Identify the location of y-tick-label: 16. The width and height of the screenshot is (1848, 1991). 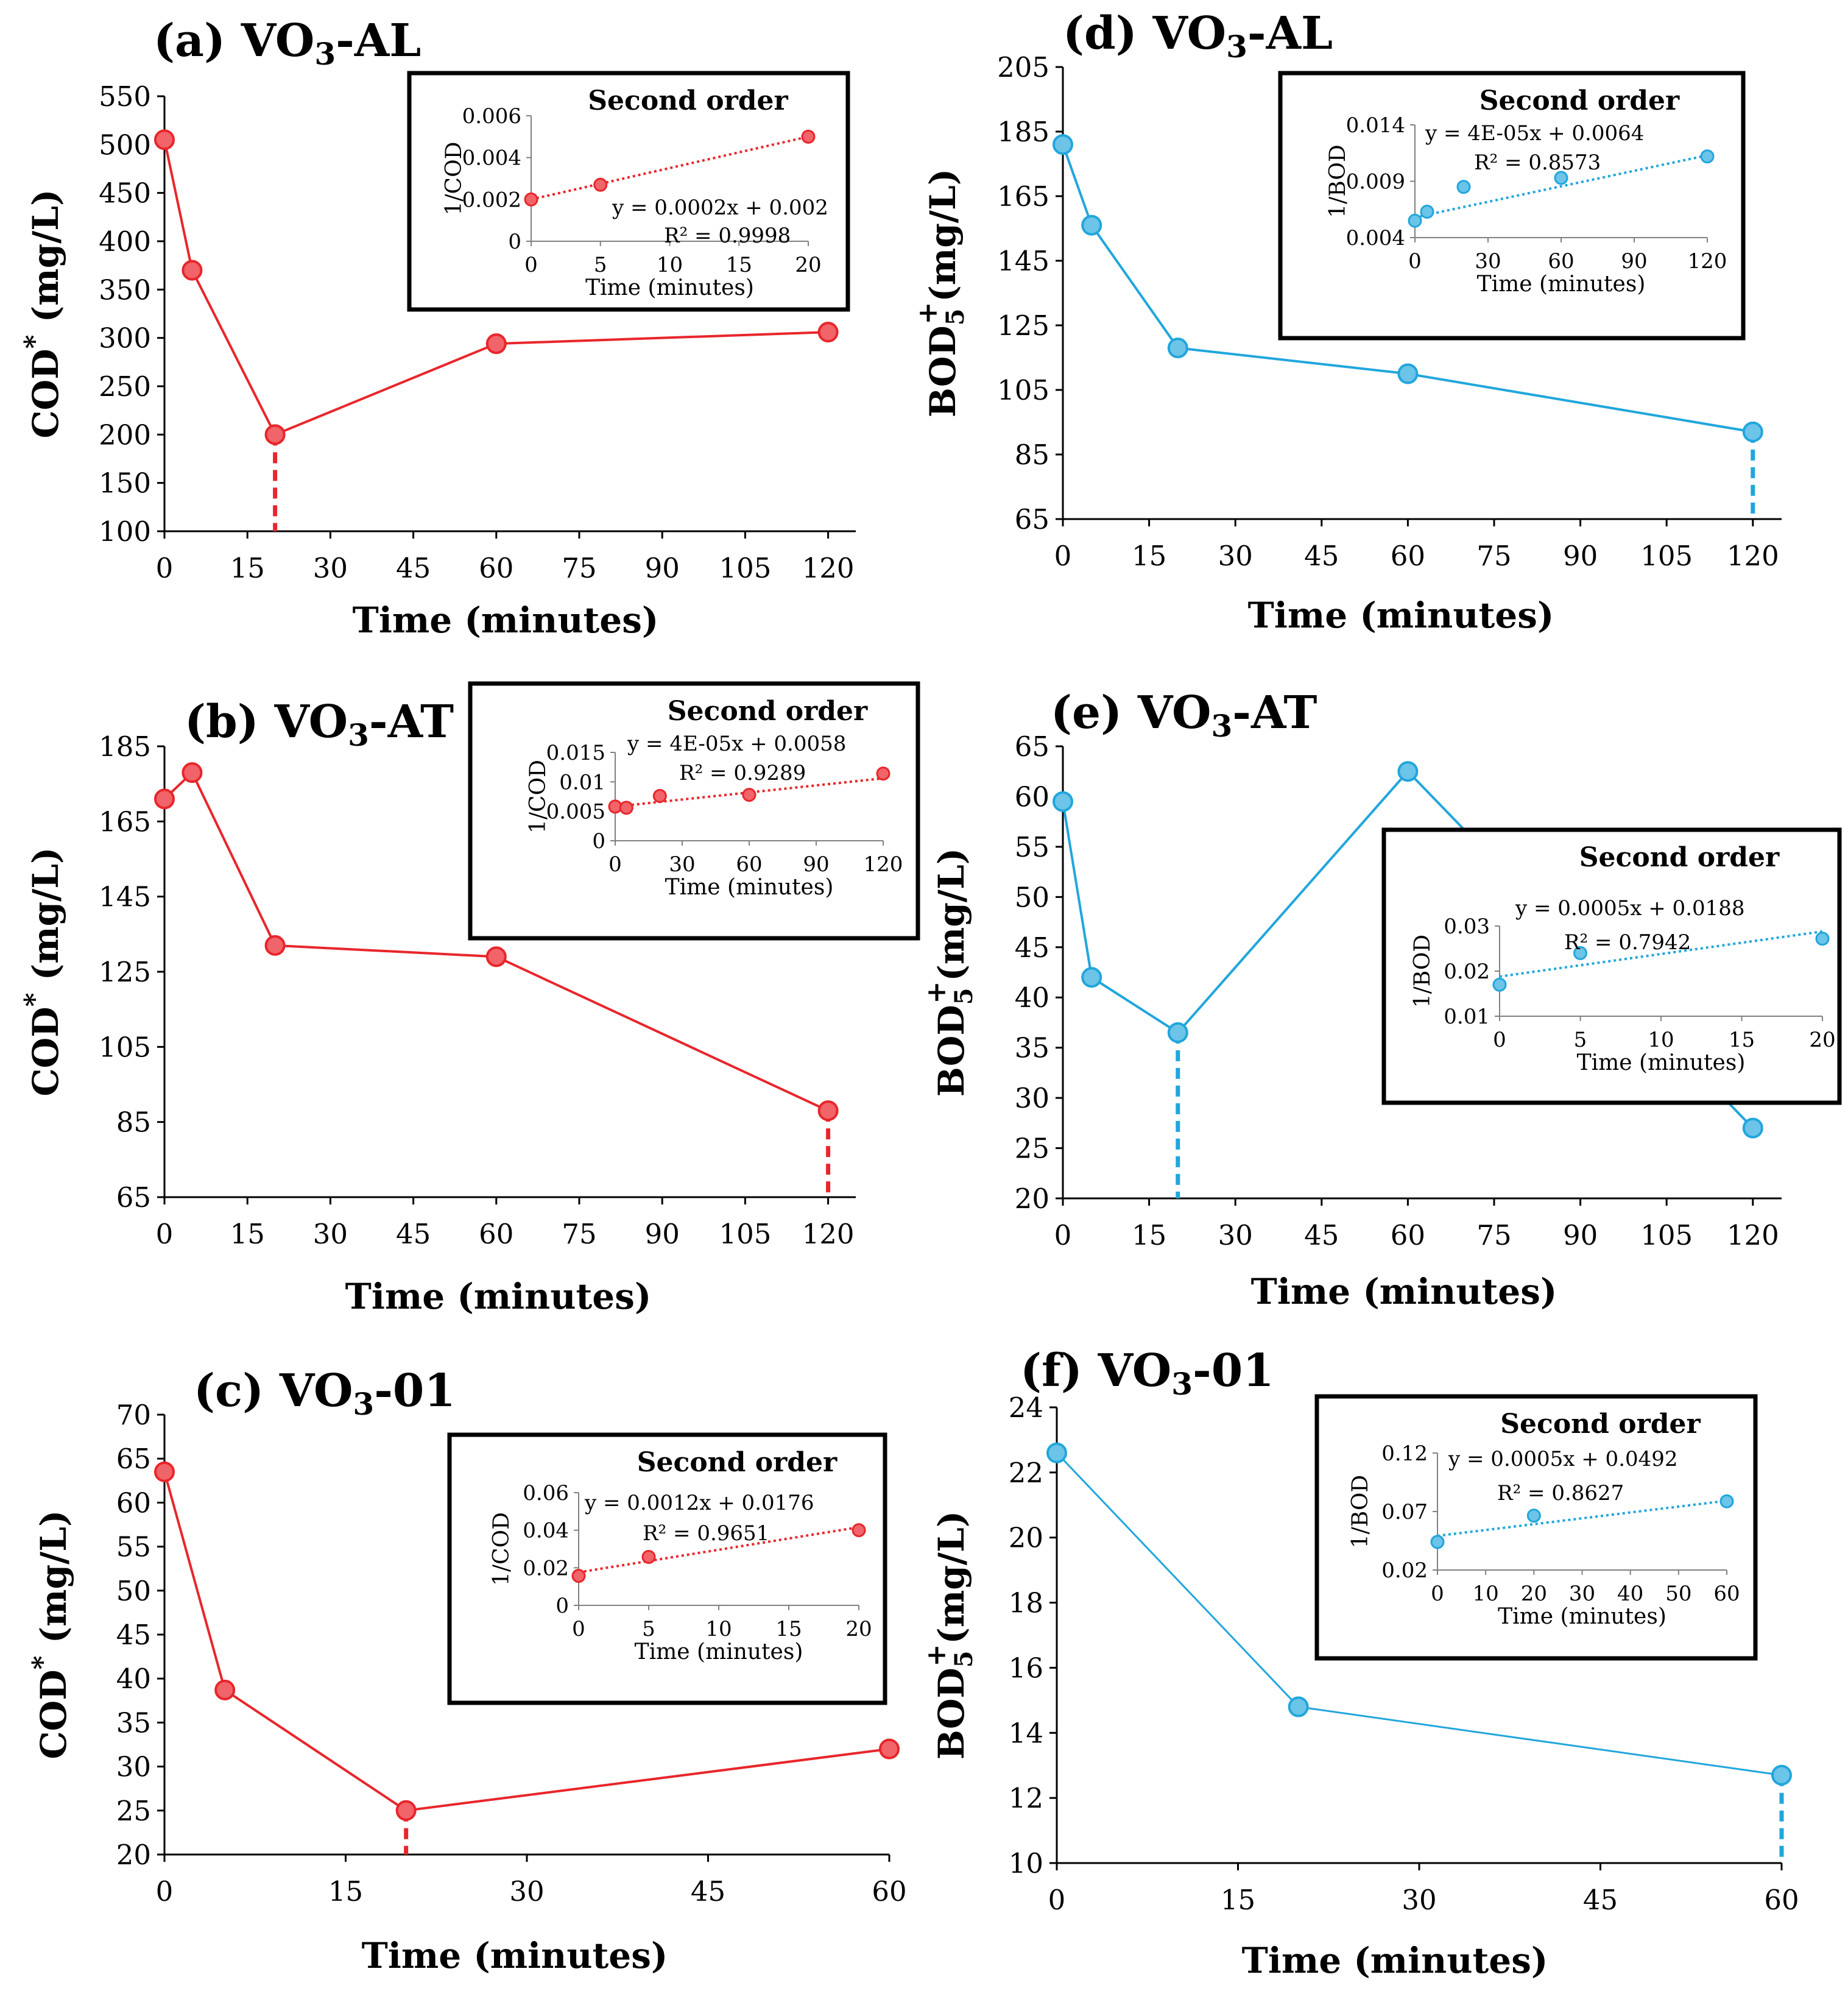
(1026, 1668).